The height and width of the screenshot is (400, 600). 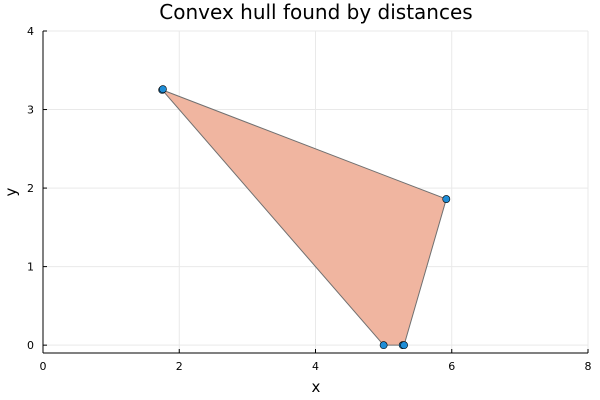 What do you see at coordinates (37, 188) in the screenshot?
I see `y-ticks: 0 1 2 3 4` at bounding box center [37, 188].